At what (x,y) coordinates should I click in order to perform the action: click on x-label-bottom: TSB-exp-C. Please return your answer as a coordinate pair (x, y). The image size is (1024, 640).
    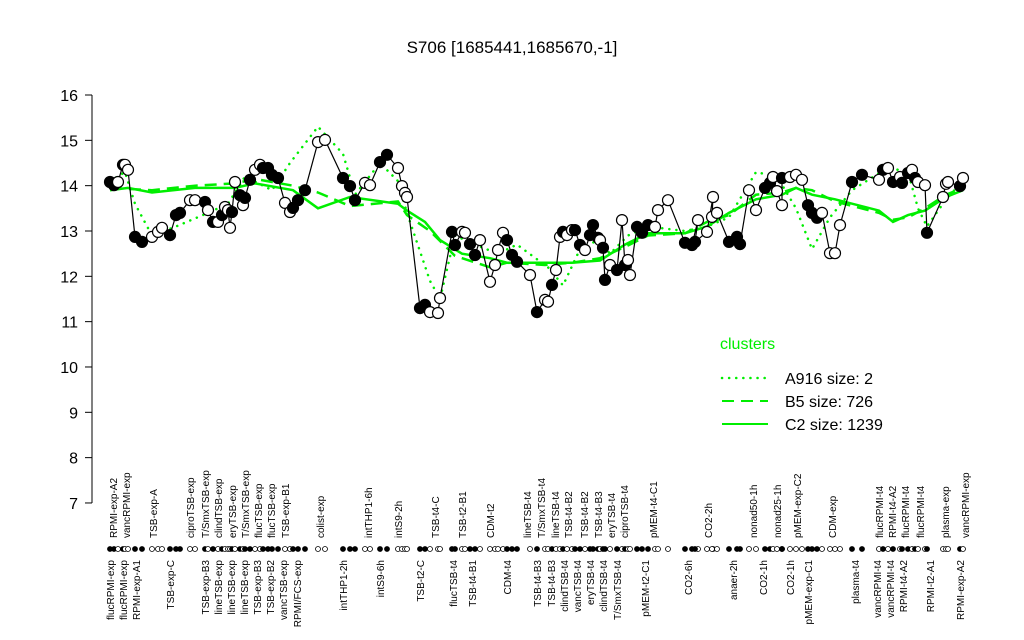
    Looking at the image, I should click on (171, 584).